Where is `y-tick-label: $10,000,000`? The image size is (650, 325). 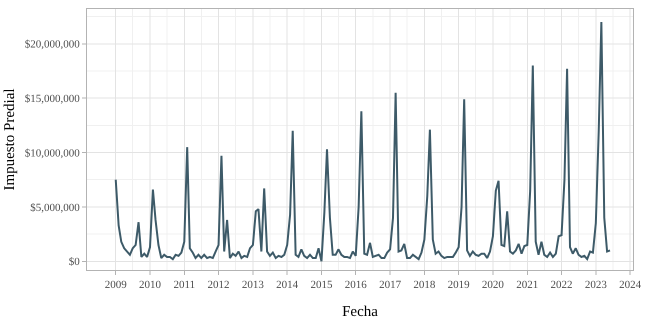
y-tick-label: $10,000,000 is located at coordinates (52, 153).